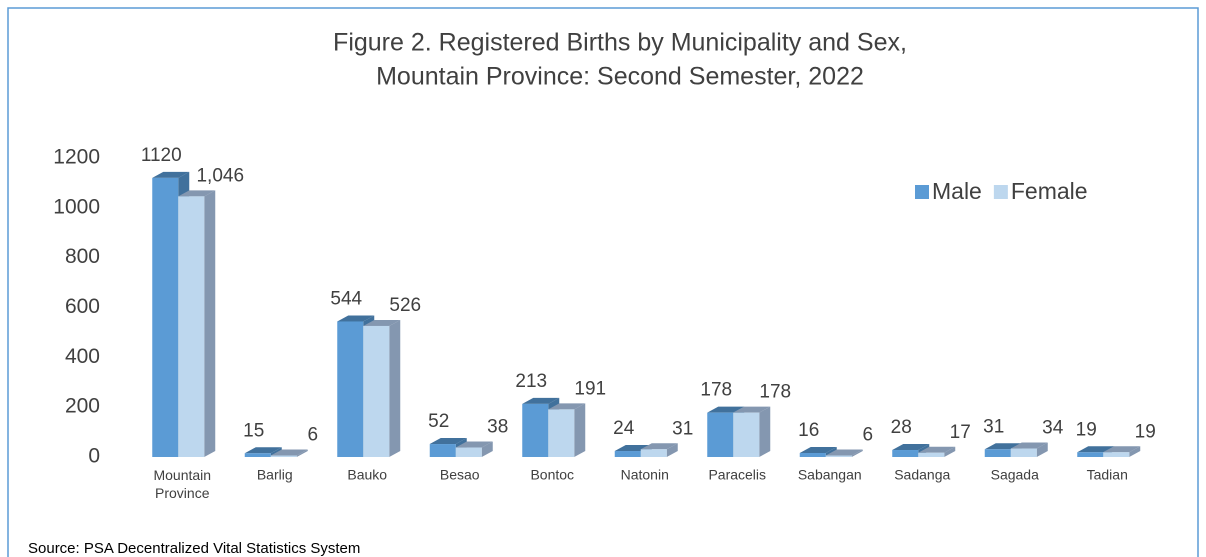 Image resolution: width=1206 pixels, height=557 pixels. Describe the element at coordinates (1107, 475) in the screenshot. I see `x-tick-label: Tadian` at that location.